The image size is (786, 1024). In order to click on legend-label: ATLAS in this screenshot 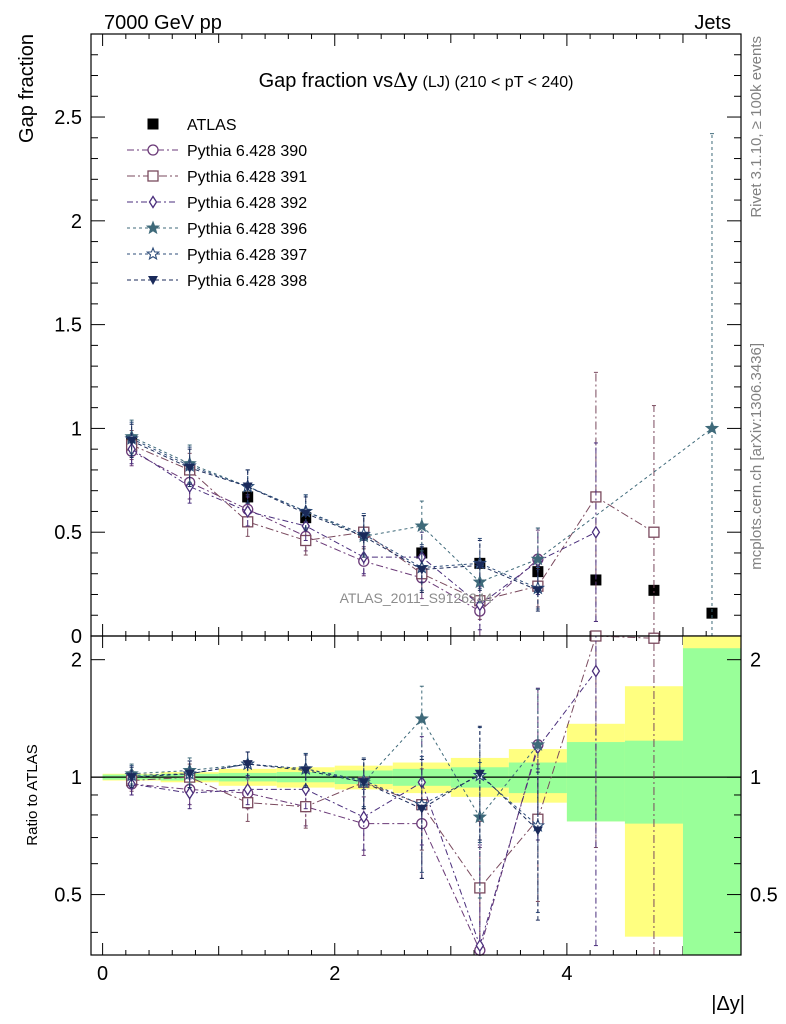, I will do `click(212, 125)`.